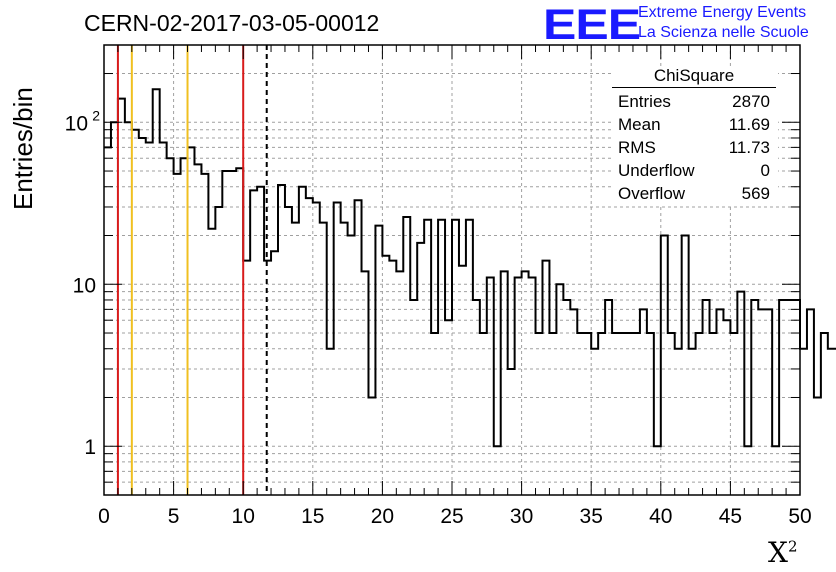 The width and height of the screenshot is (836, 572). Describe the element at coordinates (104, 516) in the screenshot. I see `x-tick-label: 0` at that location.